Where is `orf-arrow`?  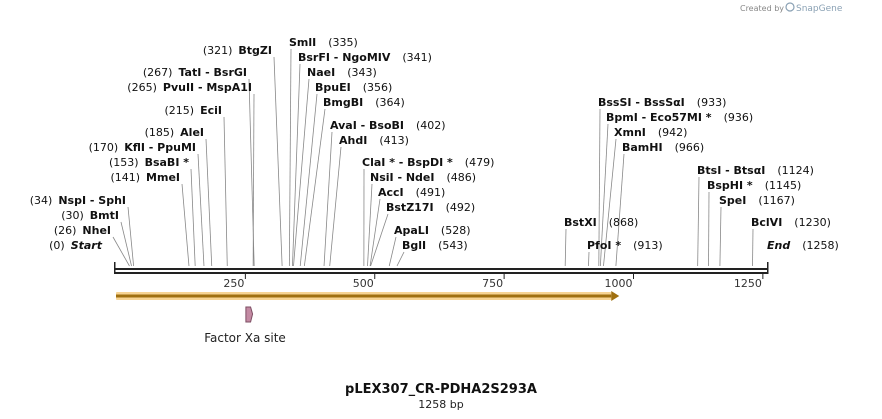 orf-arrow is located at coordinates (368, 296).